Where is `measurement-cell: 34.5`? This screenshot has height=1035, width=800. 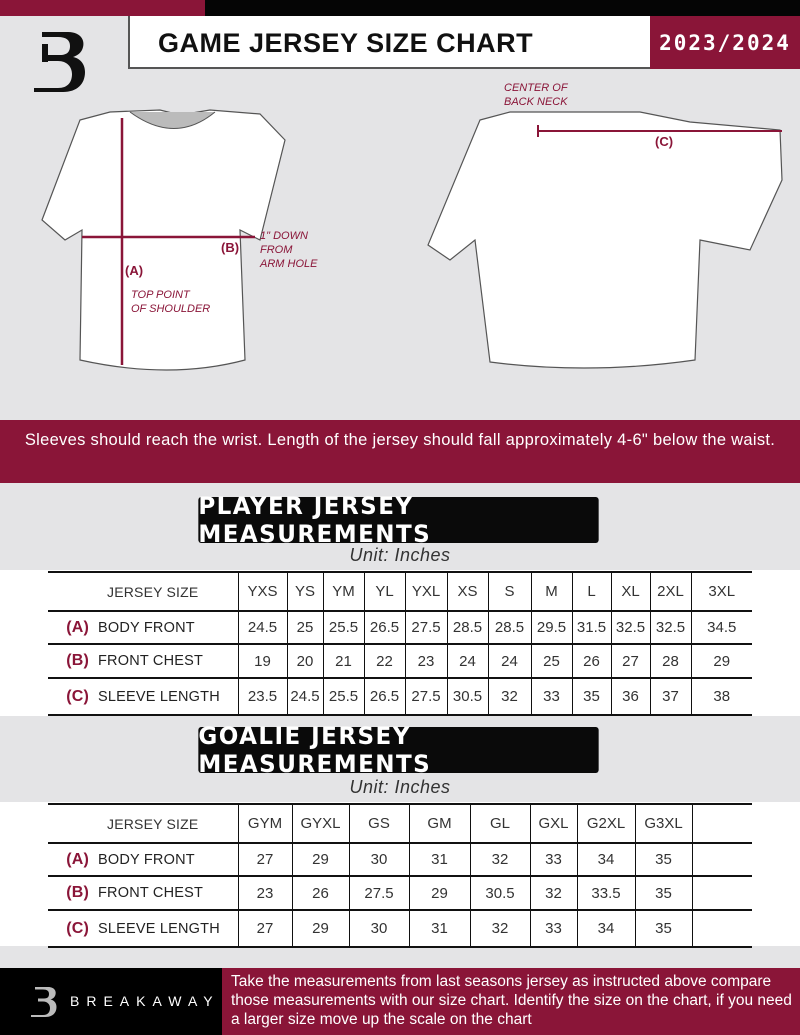 measurement-cell: 34.5 is located at coordinates (721, 627).